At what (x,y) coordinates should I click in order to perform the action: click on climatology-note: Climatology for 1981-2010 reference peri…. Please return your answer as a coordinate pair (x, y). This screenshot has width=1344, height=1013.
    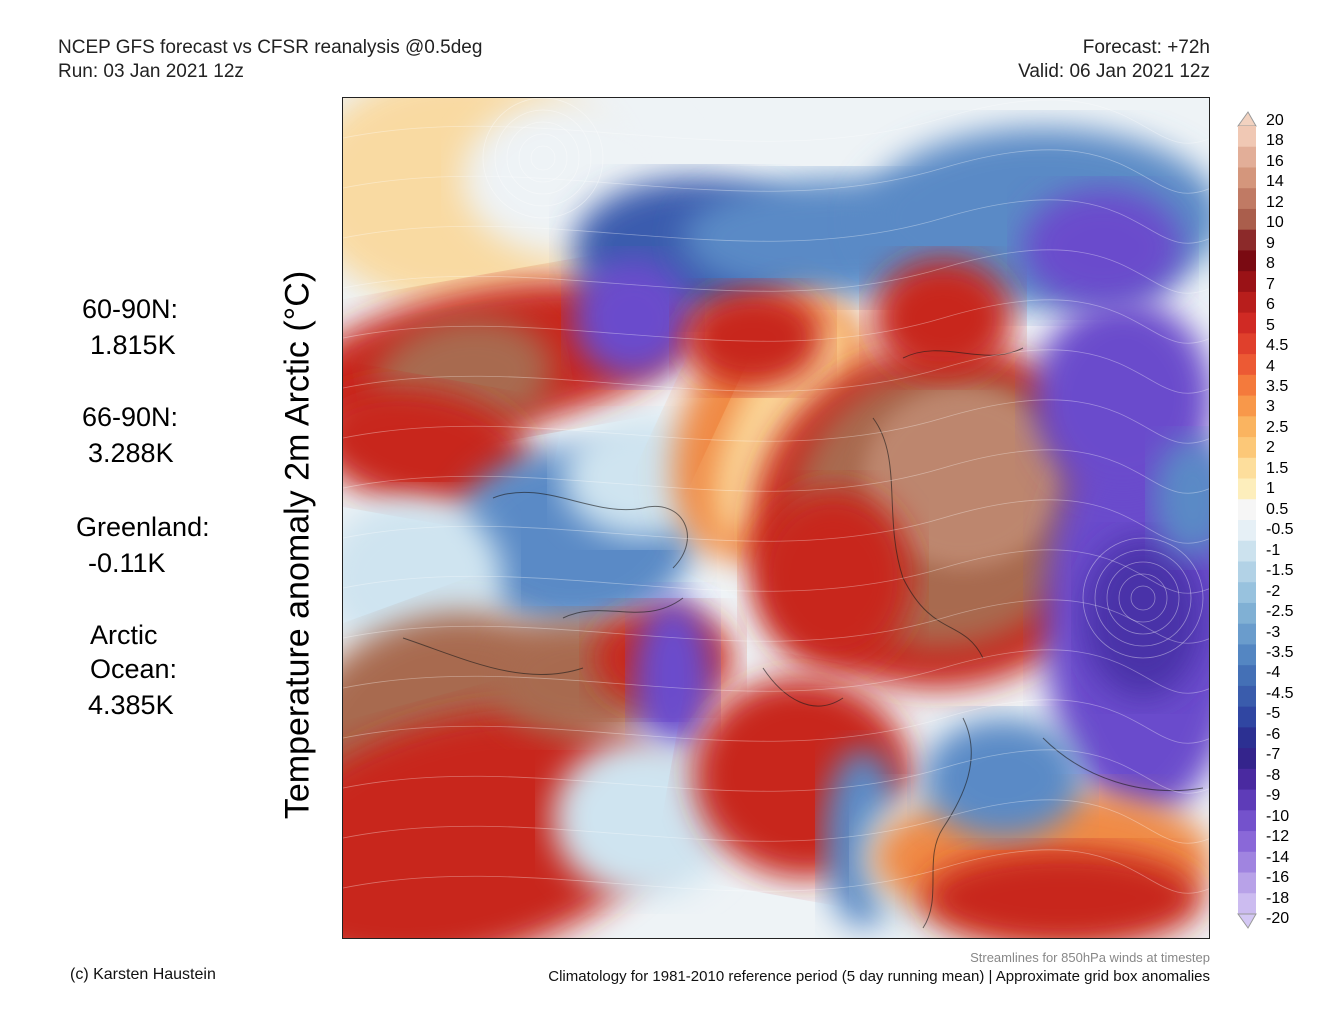
    Looking at the image, I should click on (879, 976).